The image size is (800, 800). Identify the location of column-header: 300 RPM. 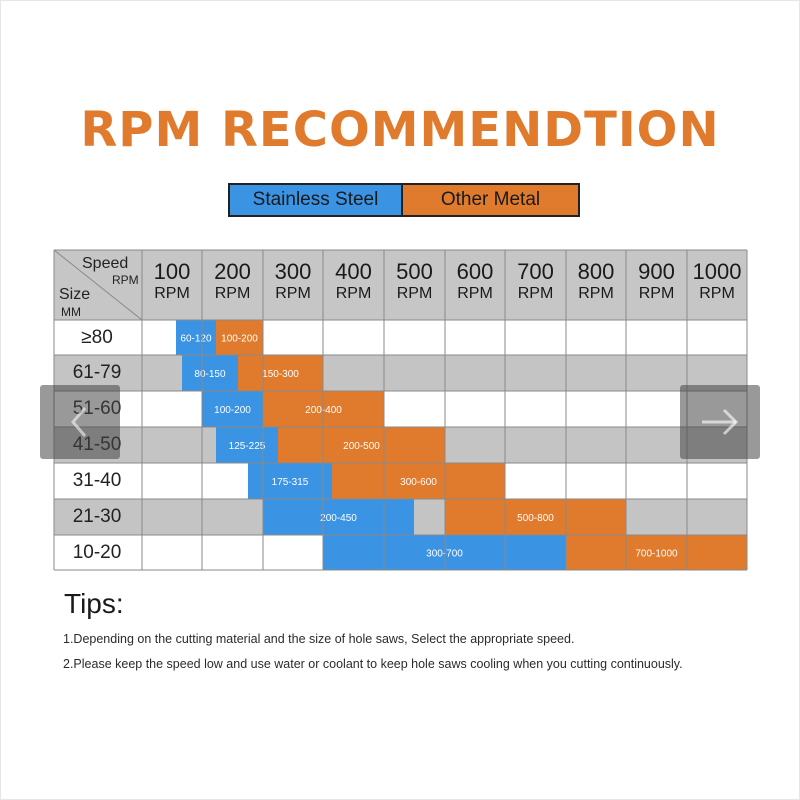
(293, 281).